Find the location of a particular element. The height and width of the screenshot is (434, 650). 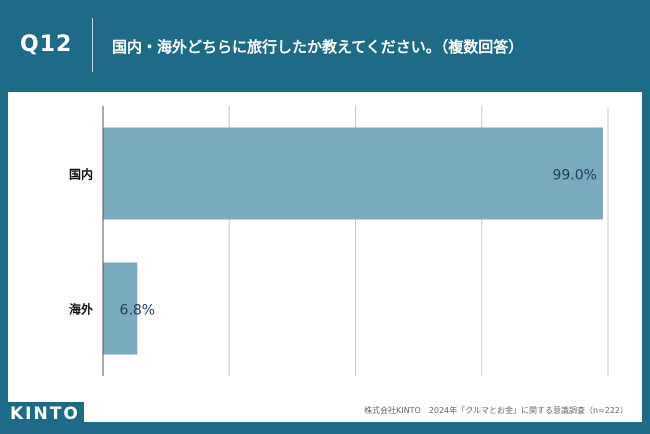

kinto-logo: KINTO is located at coordinates (46, 415).